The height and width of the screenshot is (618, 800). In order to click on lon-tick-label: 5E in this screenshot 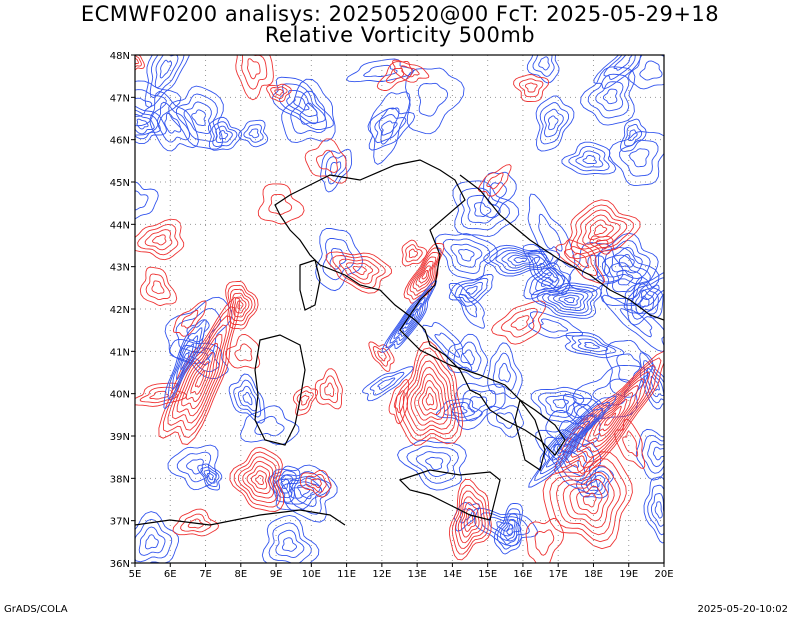, I will do `click(135, 574)`.